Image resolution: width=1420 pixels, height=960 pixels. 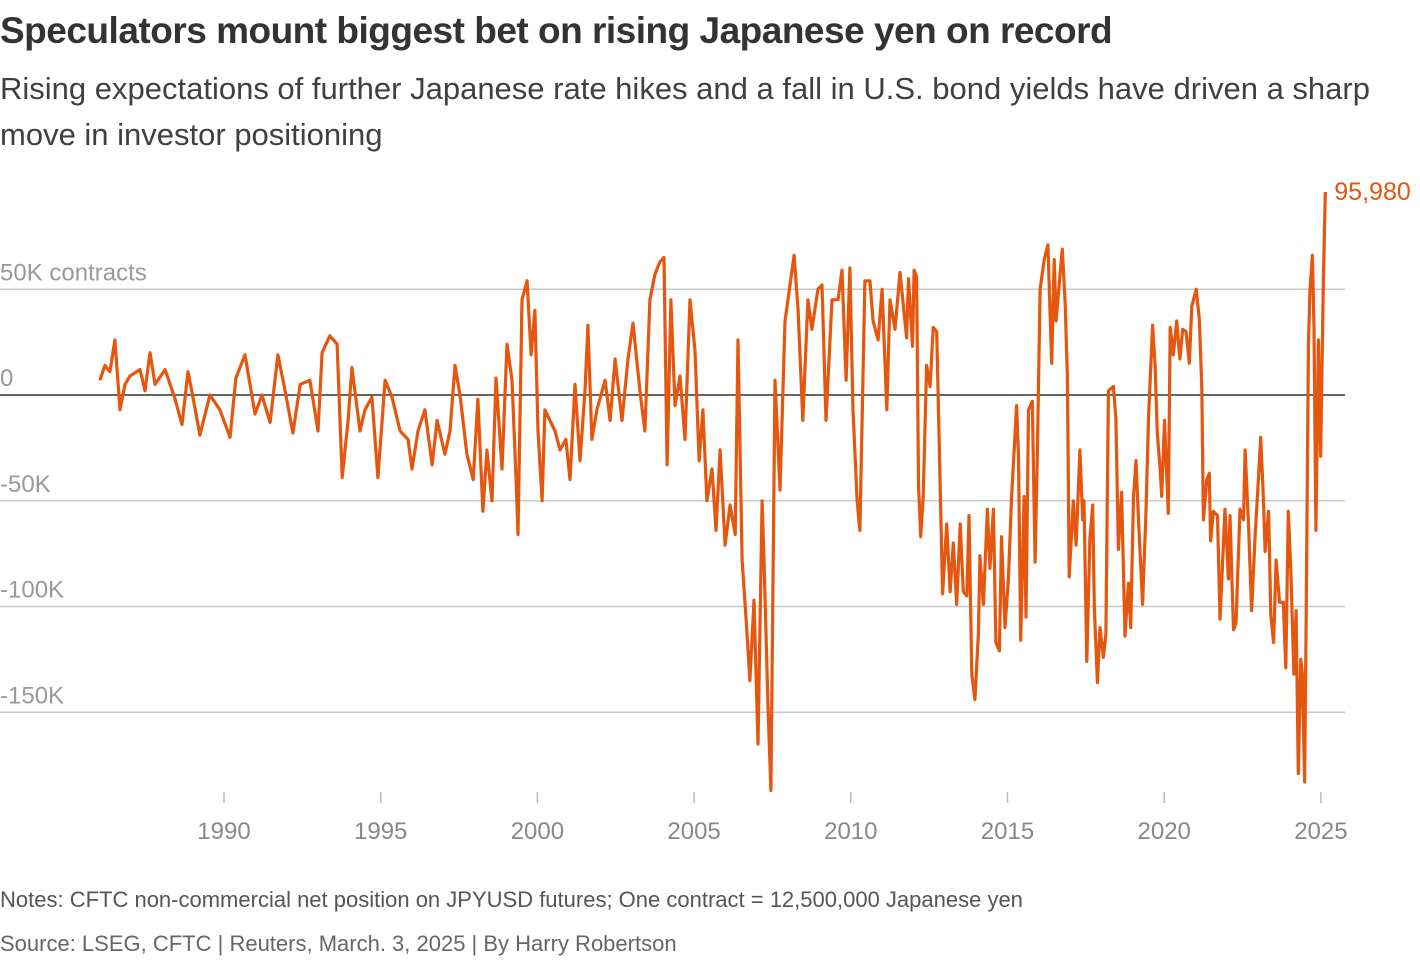 I want to click on y-tick-label: -100K, so click(x=32, y=590).